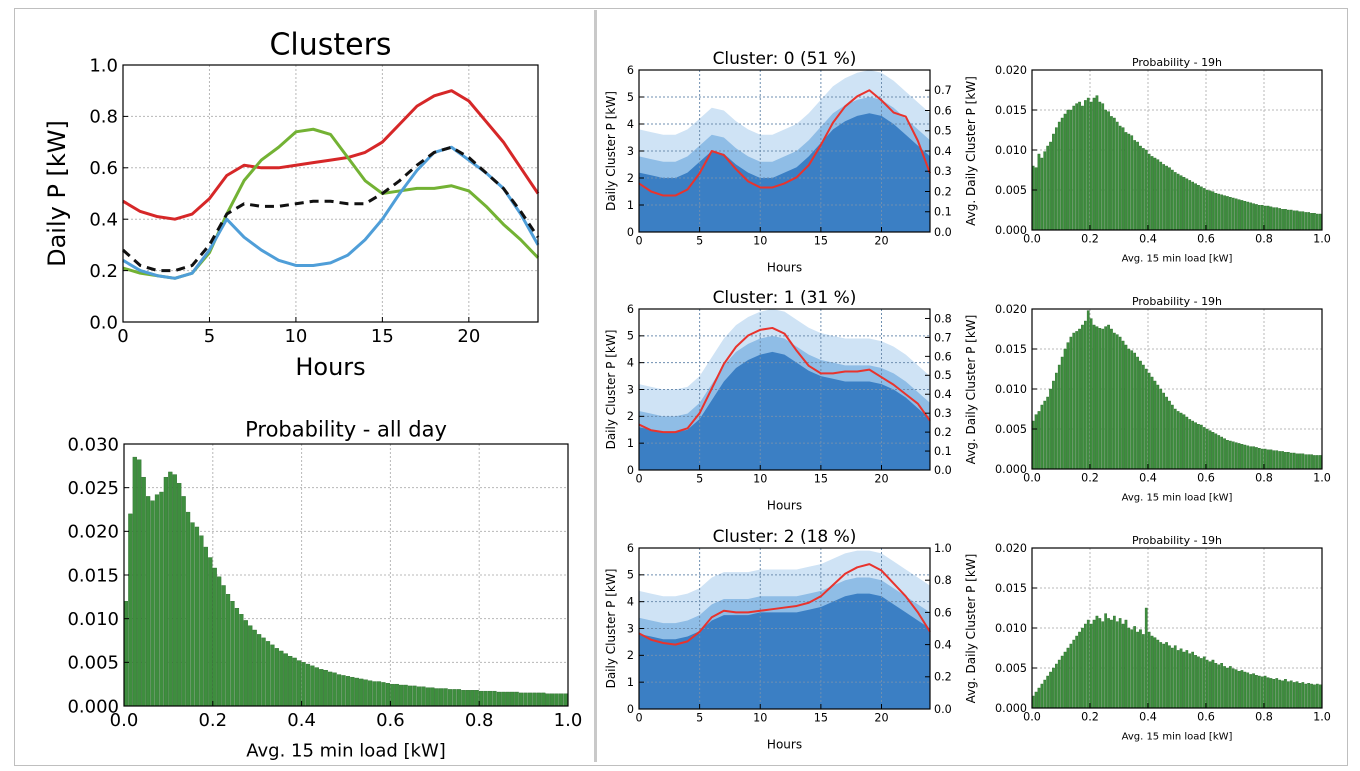 The height and width of the screenshot is (771, 1360). What do you see at coordinates (1177, 301) in the screenshot?
I see `chart-title: Probability - 19h` at bounding box center [1177, 301].